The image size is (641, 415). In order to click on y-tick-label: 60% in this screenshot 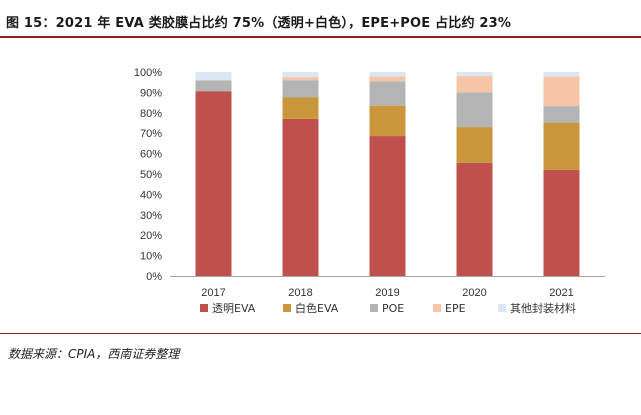, I will do `click(151, 155)`.